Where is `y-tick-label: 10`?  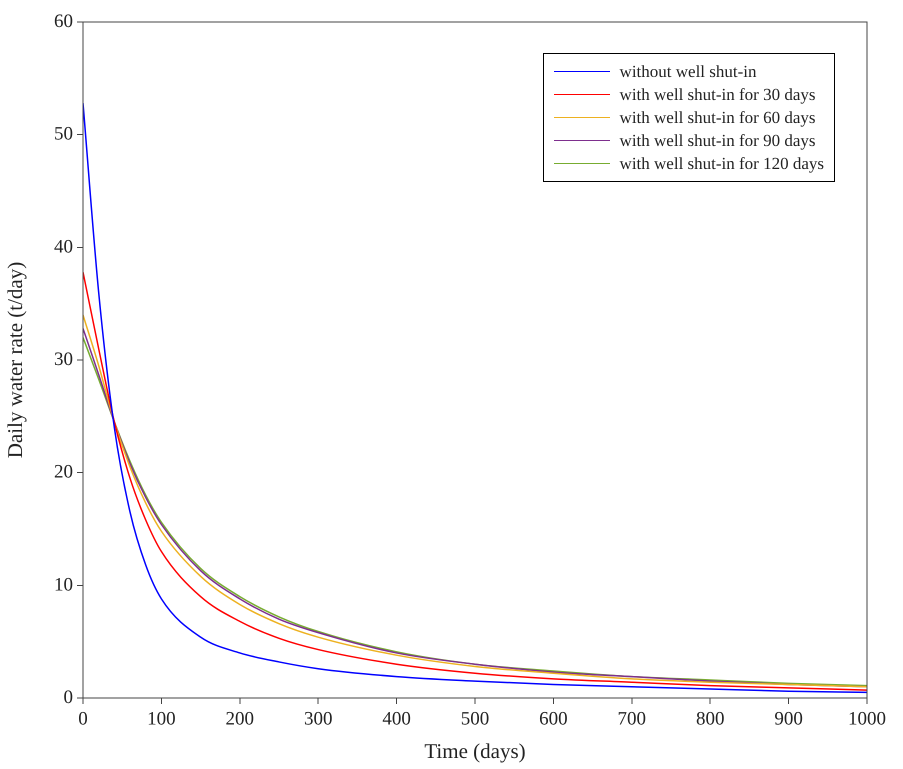
y-tick-label: 10 is located at coordinates (63, 585).